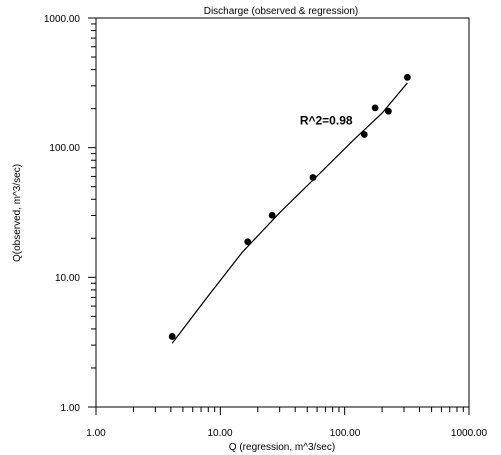  I want to click on y-major-ticks, so click(92, 212).